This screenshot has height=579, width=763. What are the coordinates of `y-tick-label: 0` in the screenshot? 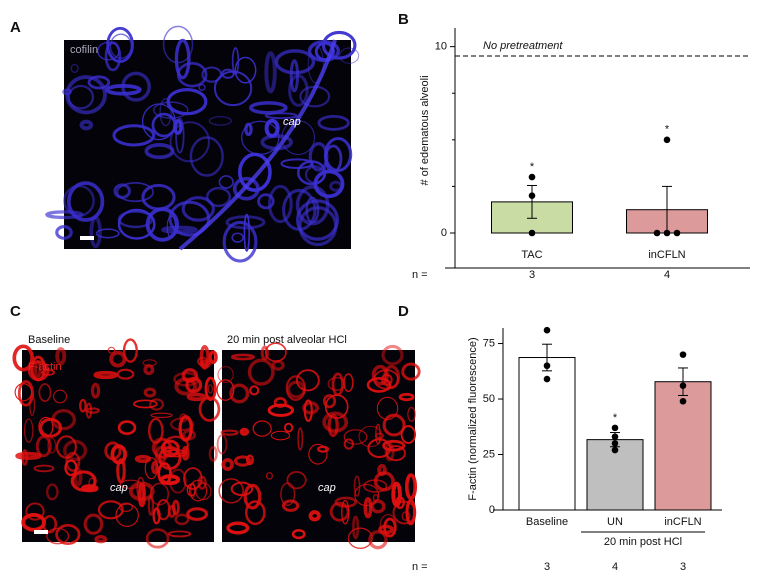 It's located at (492, 510).